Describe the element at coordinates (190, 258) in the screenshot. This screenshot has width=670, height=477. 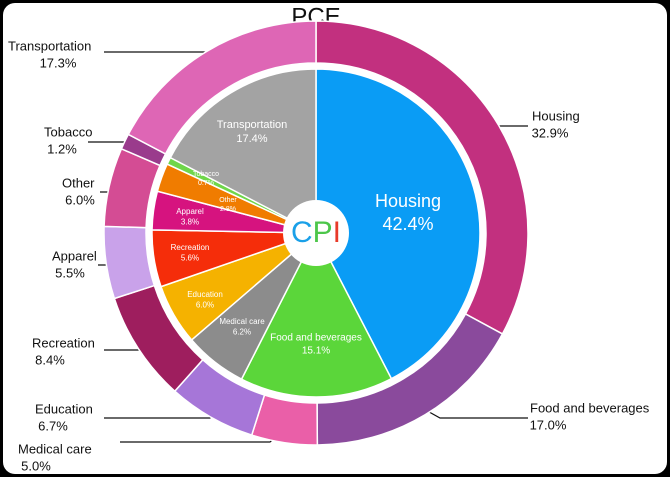
I see `inner-value-label: 5.6%` at that location.